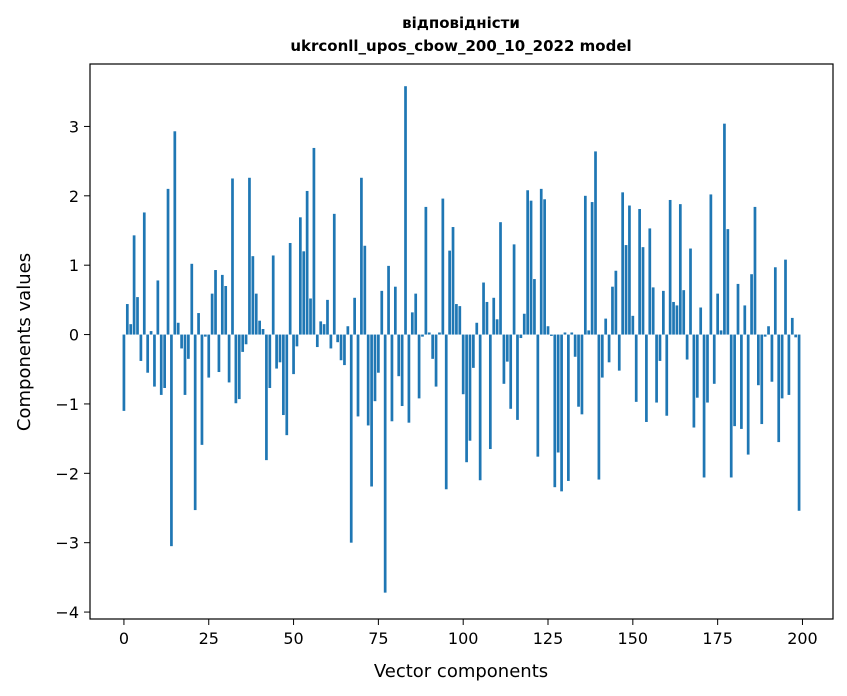 Image resolution: width=847 pixels, height=696 pixels. What do you see at coordinates (74, 265) in the screenshot?
I see `y-tick-label: 1` at bounding box center [74, 265].